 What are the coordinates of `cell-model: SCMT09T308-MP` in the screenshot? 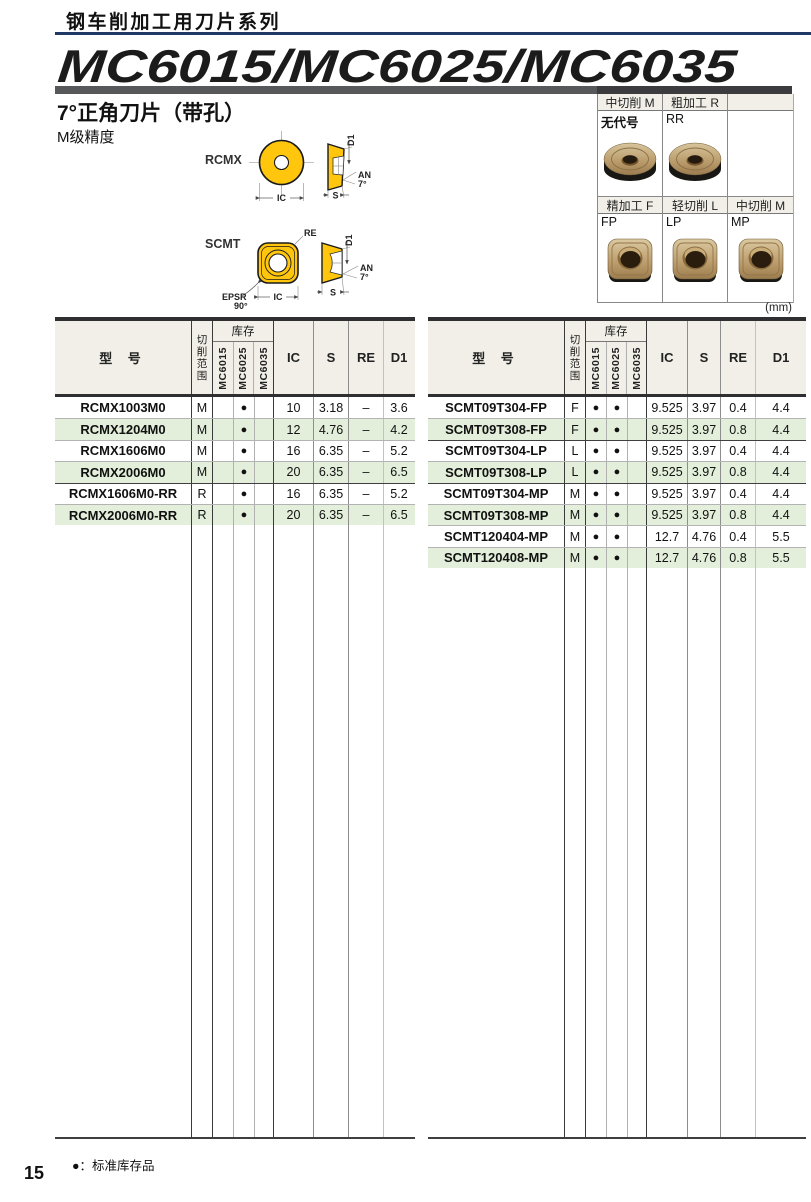 It's located at (496, 515).